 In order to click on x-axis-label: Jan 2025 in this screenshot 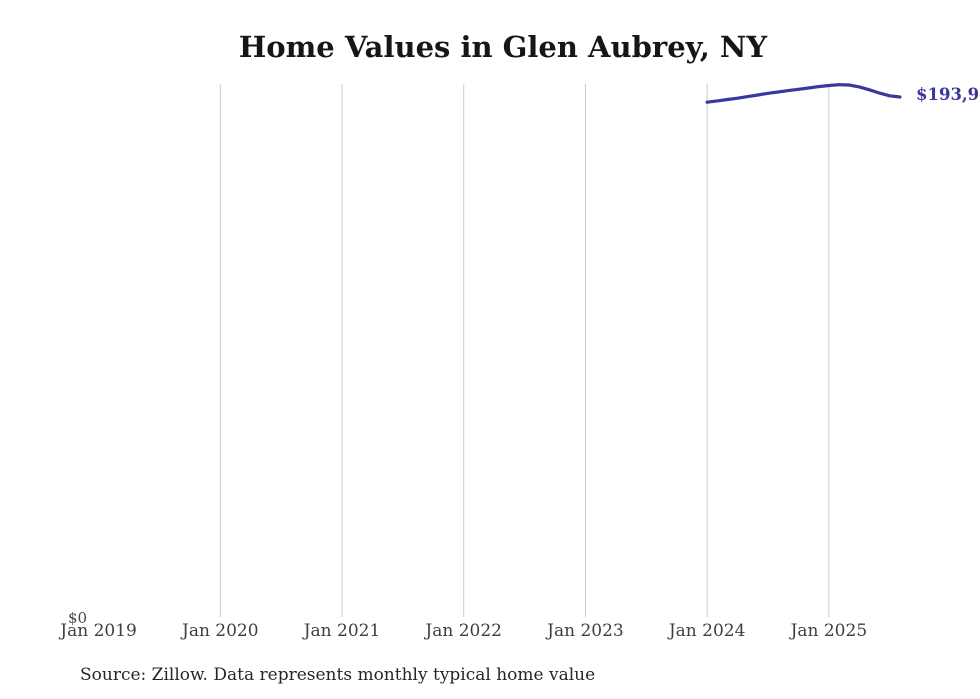, I will do `click(829, 631)`.